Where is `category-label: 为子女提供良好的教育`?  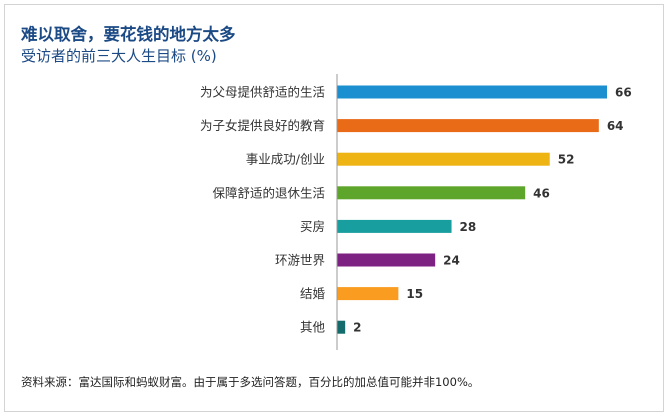
category-label: 为子女提供良好的教育 is located at coordinates (262, 125).